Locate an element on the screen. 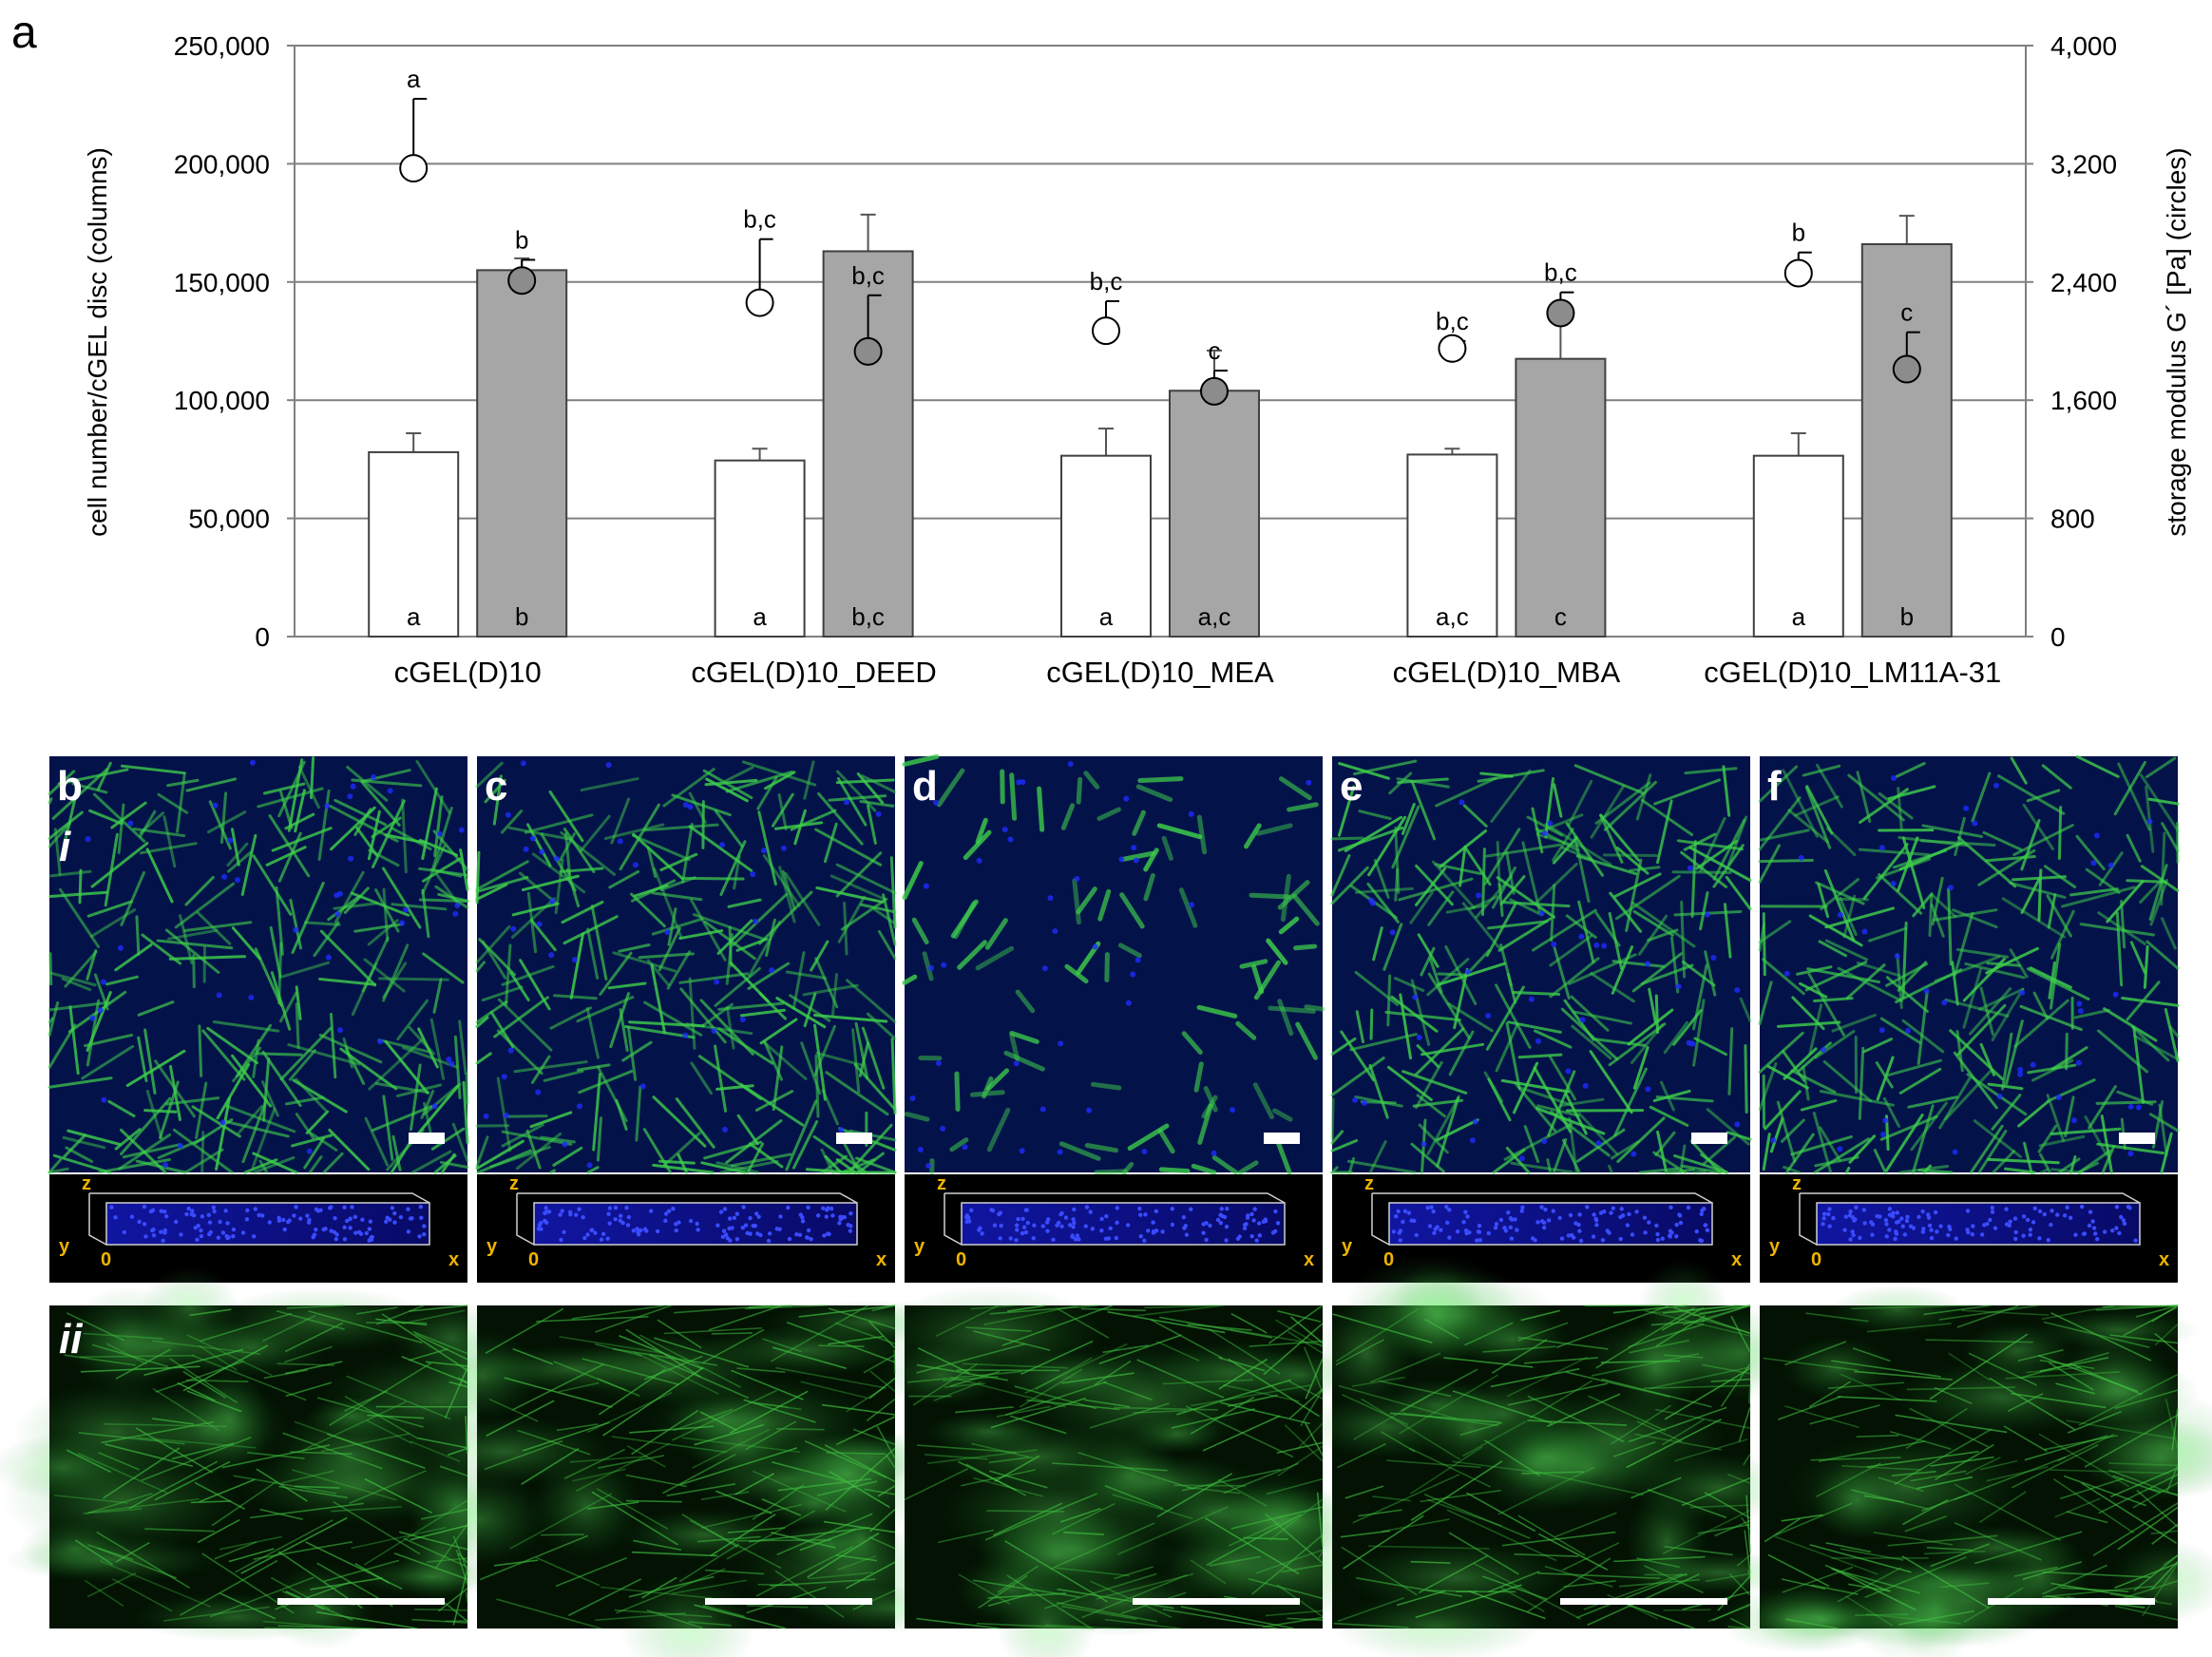  z-stack-box-edge is located at coordinates (1381, 1219).